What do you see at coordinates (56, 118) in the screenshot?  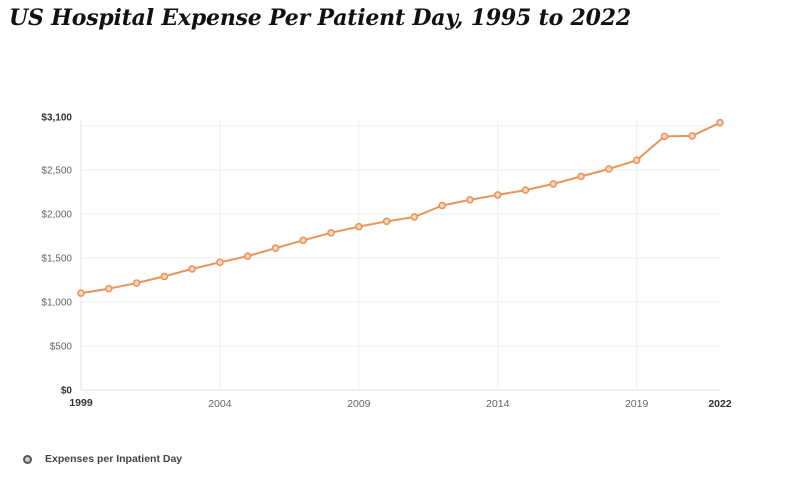 I see `y-tick-label: $3,100` at bounding box center [56, 118].